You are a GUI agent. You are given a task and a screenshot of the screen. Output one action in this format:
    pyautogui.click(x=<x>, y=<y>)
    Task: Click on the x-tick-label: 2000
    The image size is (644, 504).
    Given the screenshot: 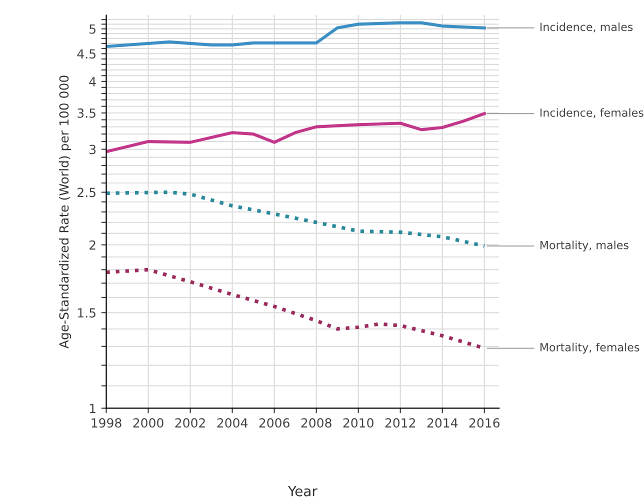 What is the action you would take?
    pyautogui.click(x=148, y=423)
    